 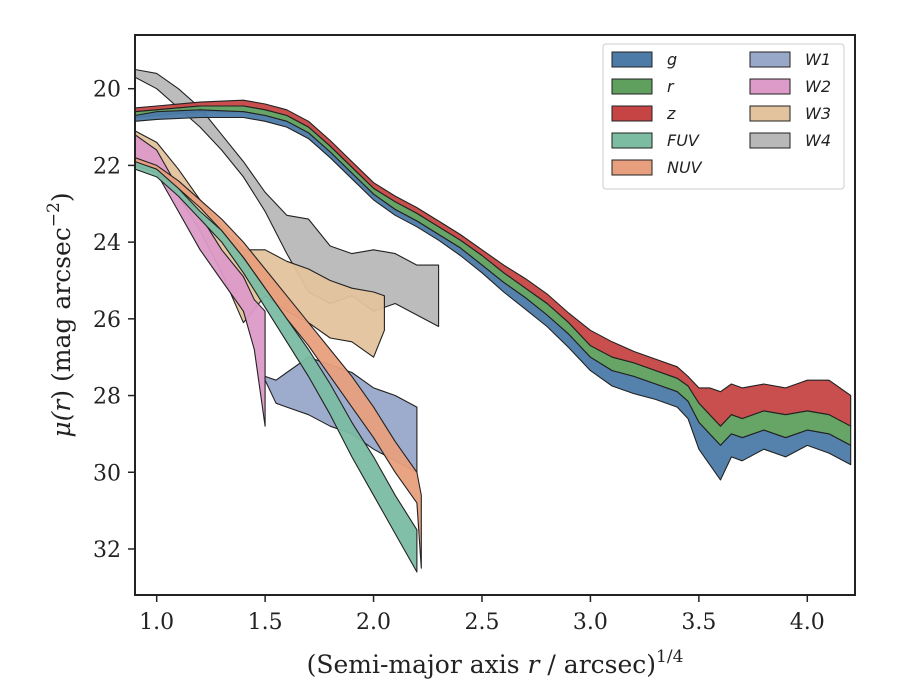 What do you see at coordinates (818, 113) in the screenshot?
I see `legend-label-w3: W3` at bounding box center [818, 113].